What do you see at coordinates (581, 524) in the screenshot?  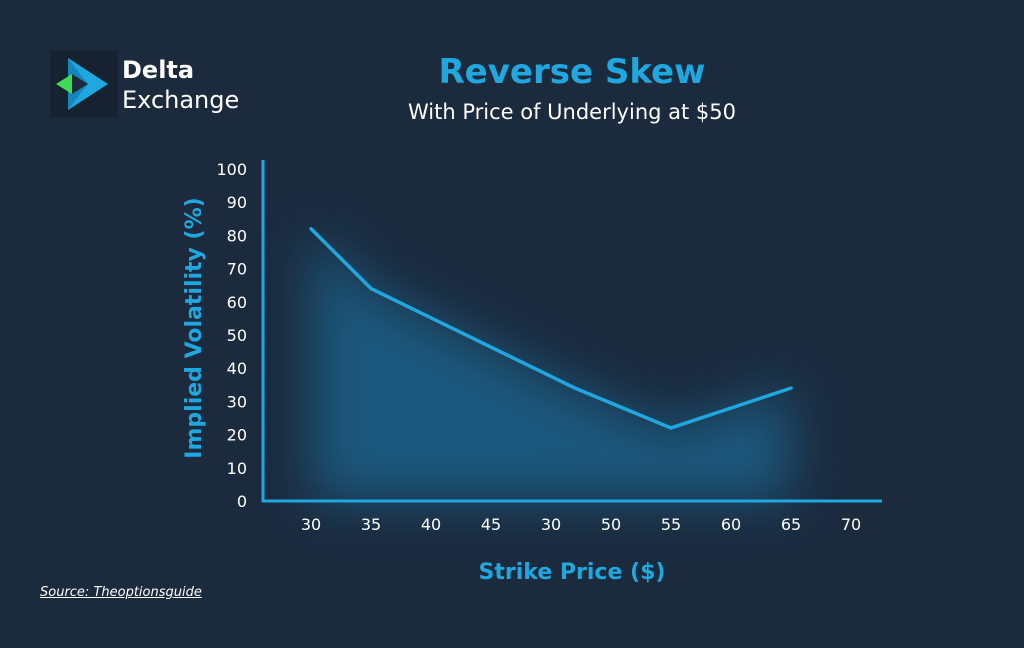 I see `x-axis-ticks: 30 35 40 45 30 50 55 60 65 70` at bounding box center [581, 524].